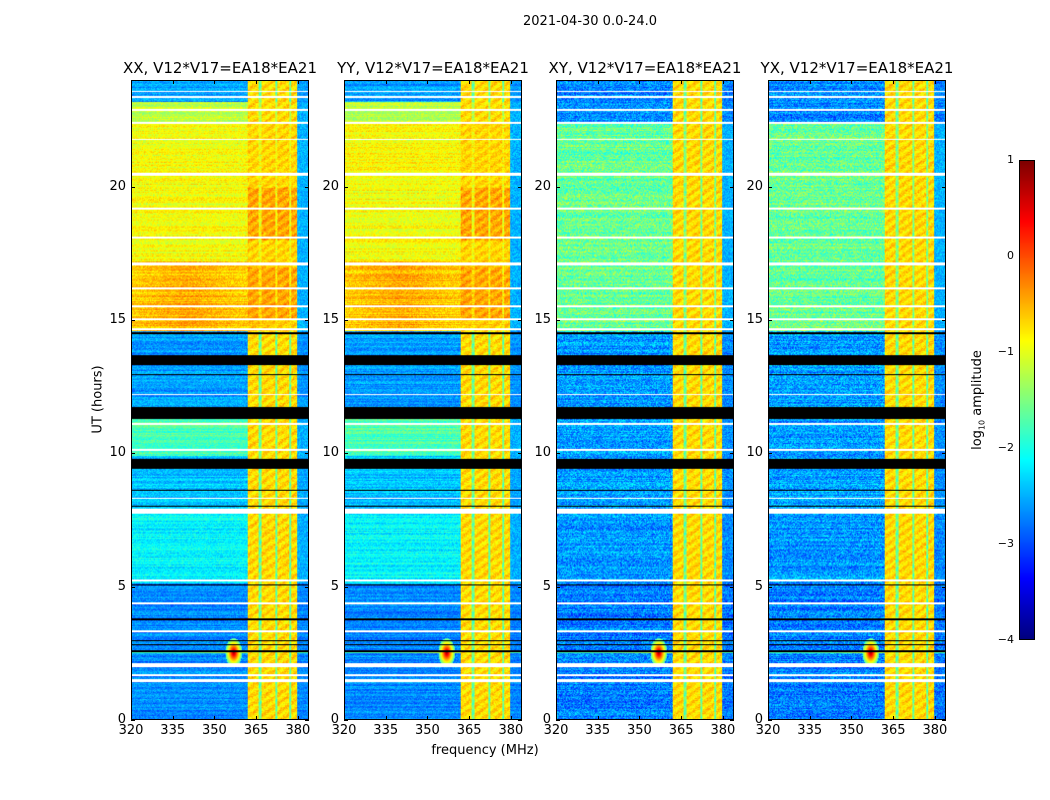 This screenshot has width=1050, height=800. I want to click on y-axis-label: UT (hours), so click(98, 399).